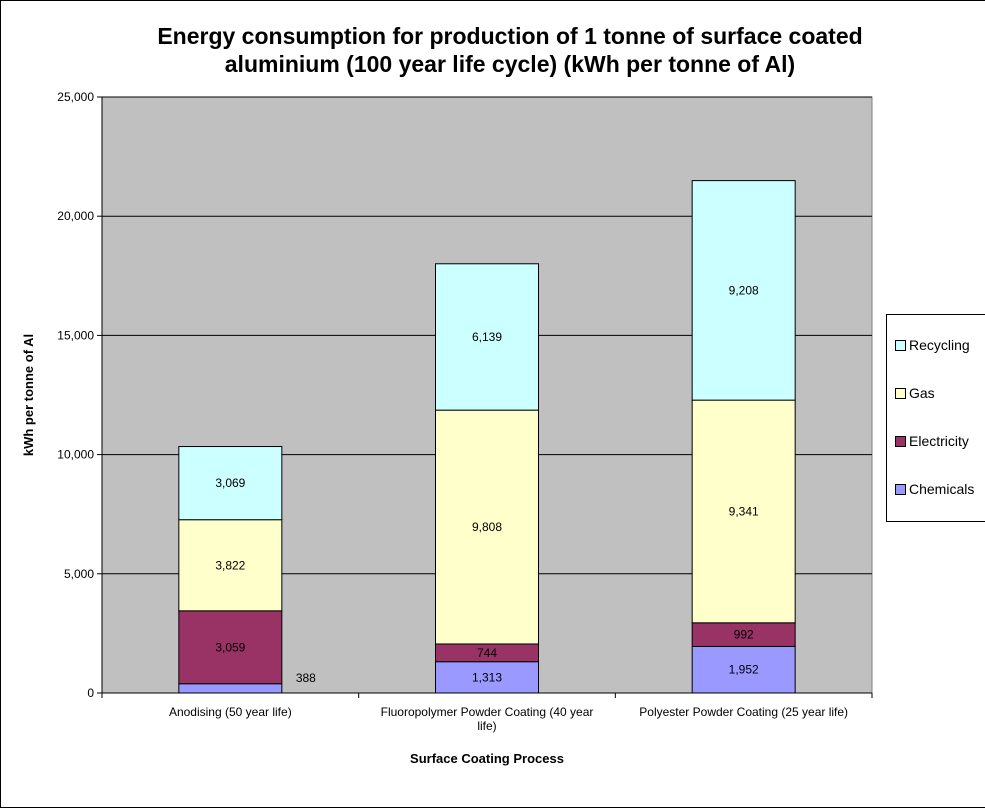 The width and height of the screenshot is (985, 809). I want to click on category-label: Anodising (50 year life), so click(230, 712).